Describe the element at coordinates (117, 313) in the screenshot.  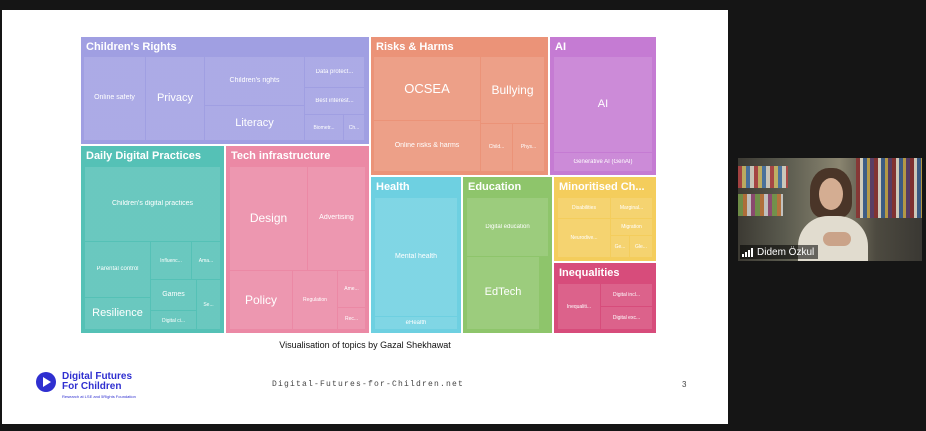
I see `treemap-cell: Resilience` at that location.